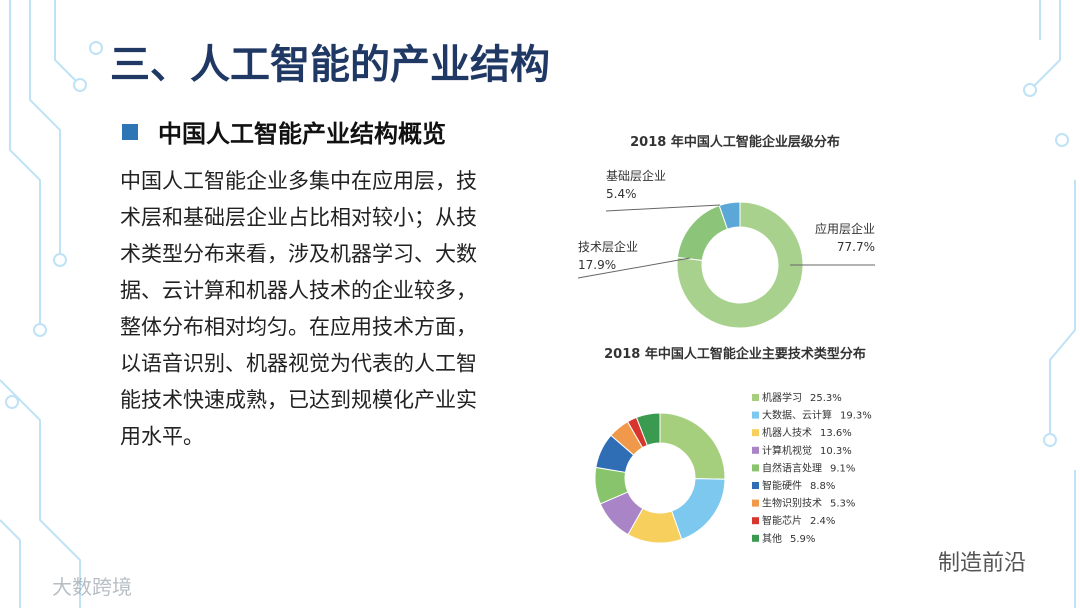 The height and width of the screenshot is (608, 1080). Describe the element at coordinates (298, 218) in the screenshot. I see `paragraph-line: 术层和基础层企业占比相对较小；从技` at that location.